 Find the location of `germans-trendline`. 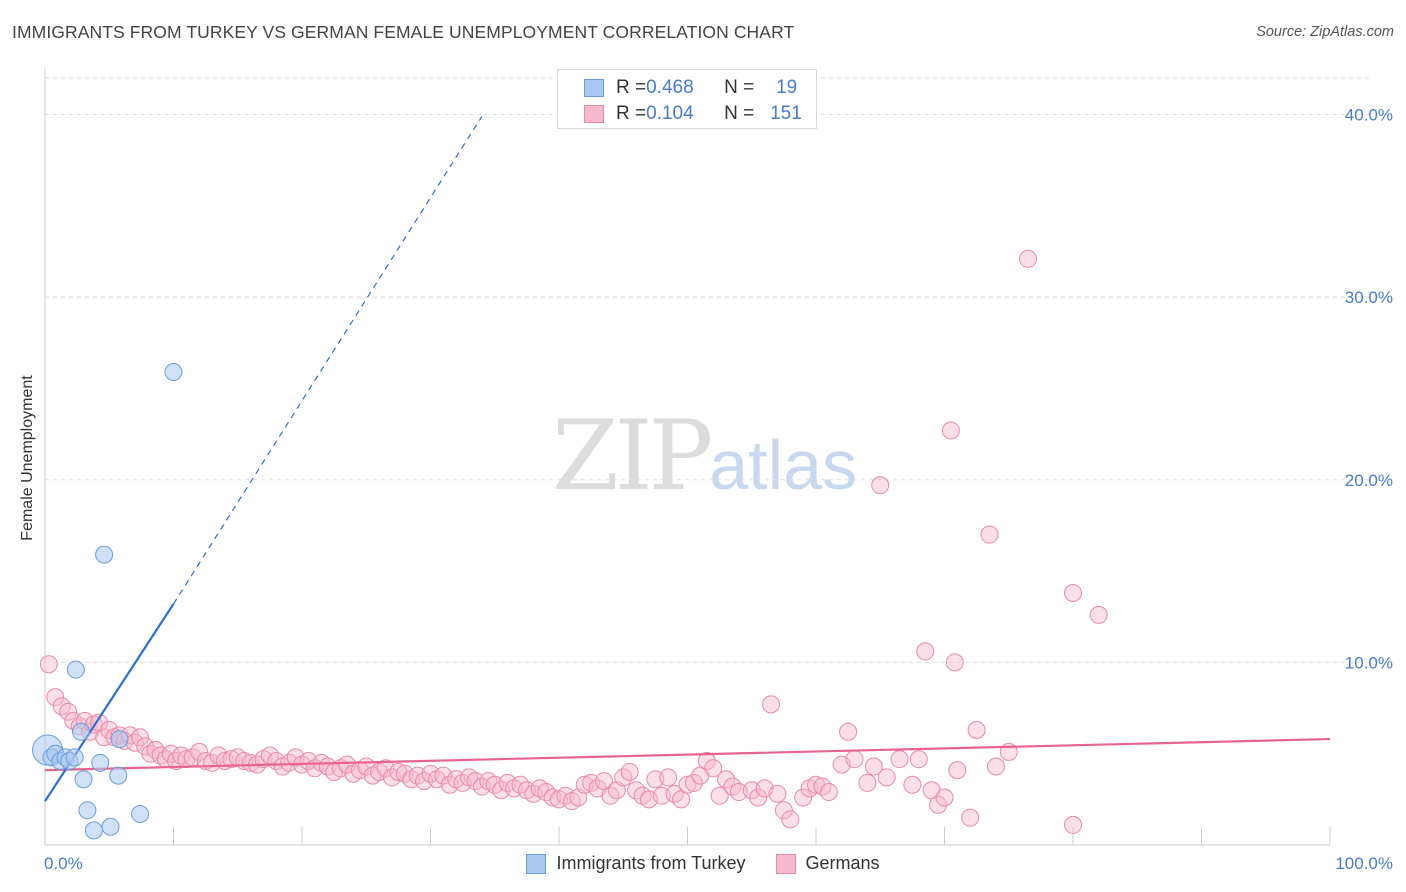

germans-trendline is located at coordinates (687, 754).